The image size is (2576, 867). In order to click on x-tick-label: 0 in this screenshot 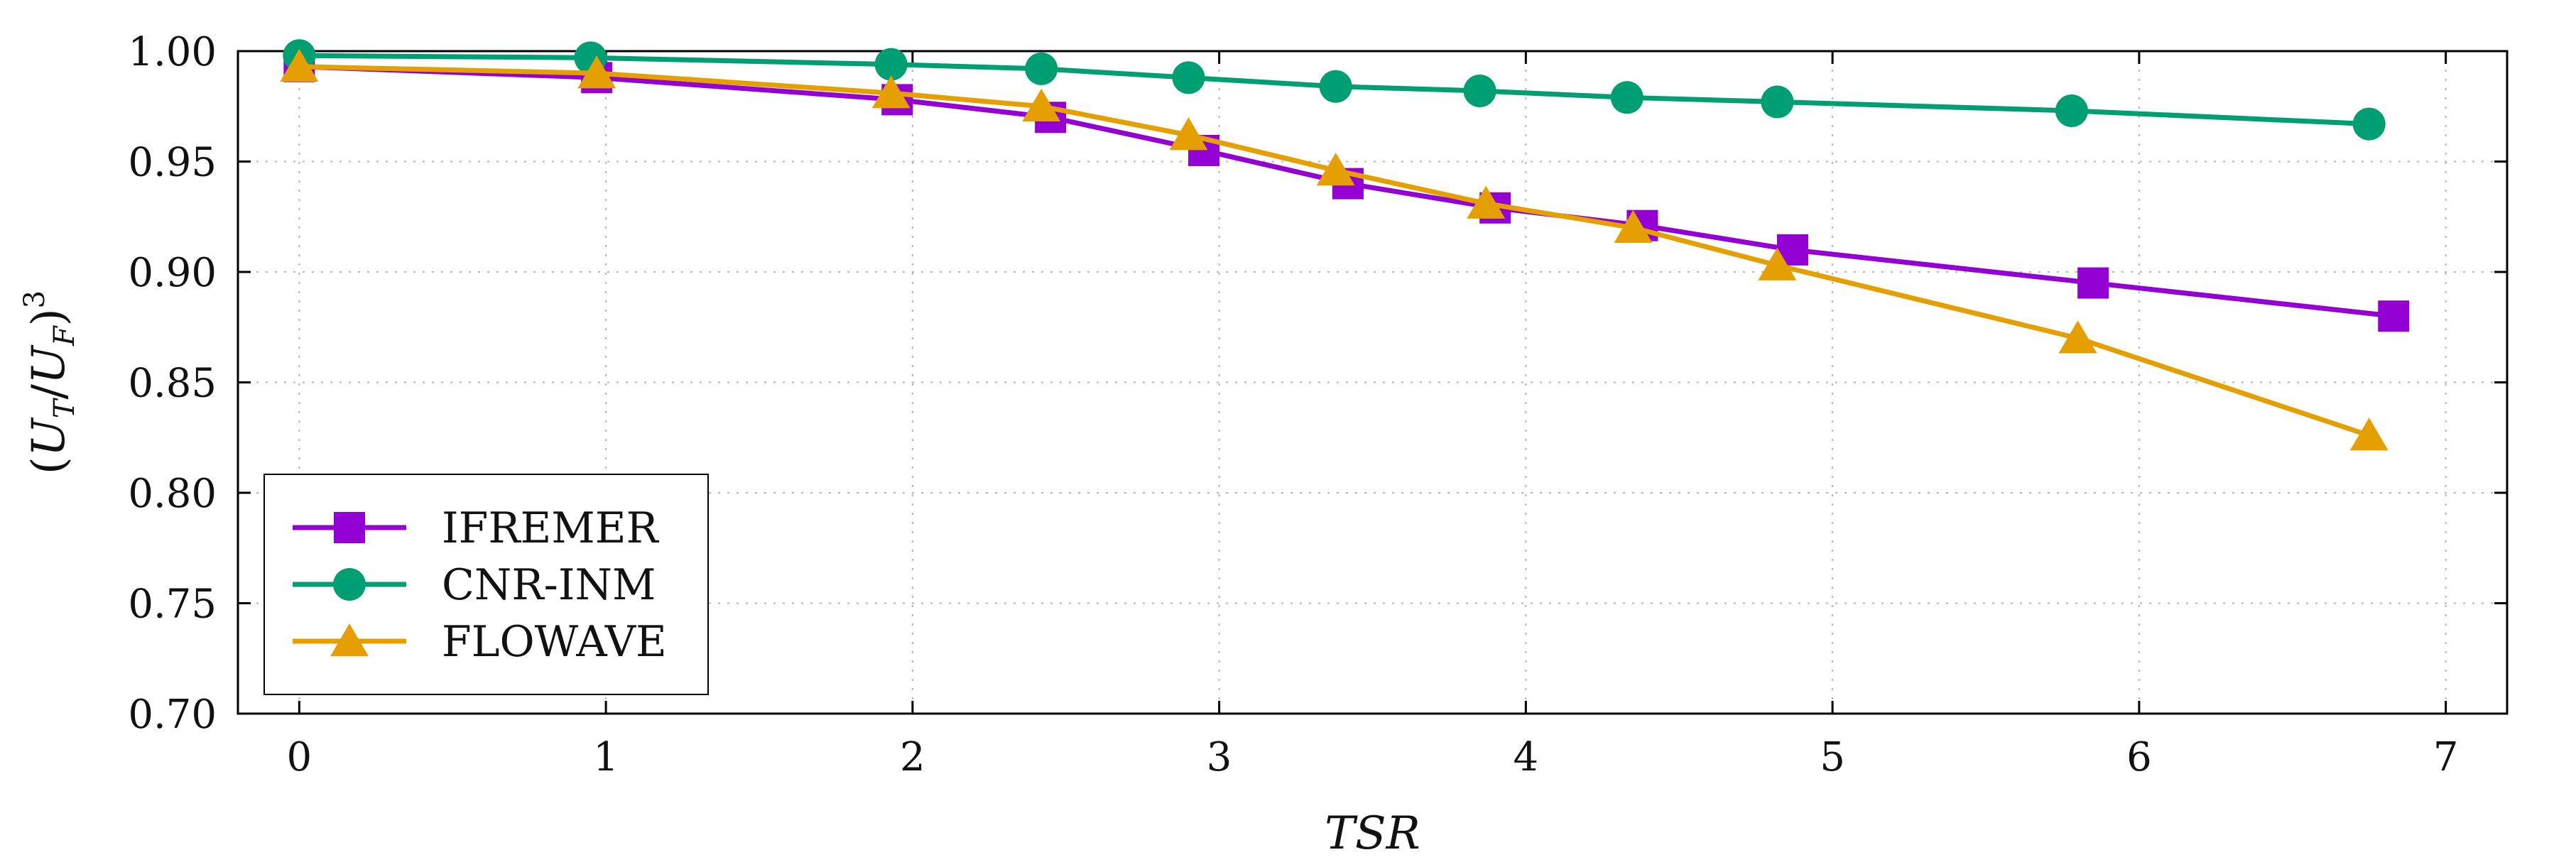, I will do `click(300, 757)`.